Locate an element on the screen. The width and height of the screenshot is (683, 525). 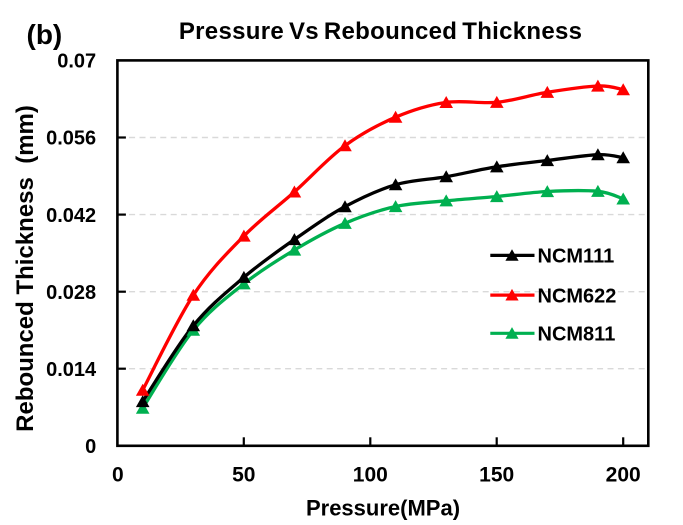
svg-text: NCM811 is located at coordinates (577, 335).